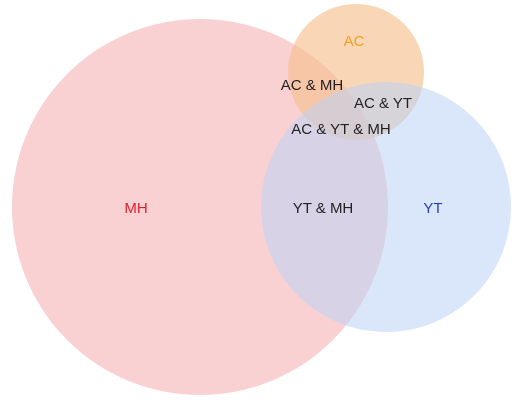 The image size is (527, 400). I want to click on set-label-mh: MH, so click(135, 208).